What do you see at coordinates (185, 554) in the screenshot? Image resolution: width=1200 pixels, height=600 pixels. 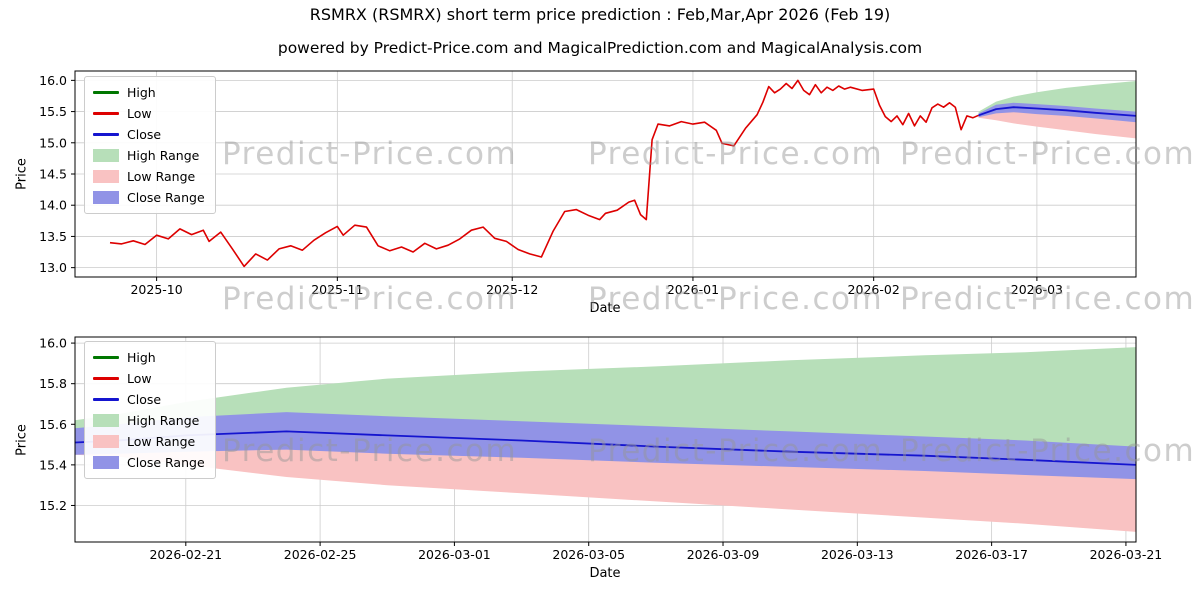 I see `tick-label-x: 2026-02-21` at bounding box center [185, 554].